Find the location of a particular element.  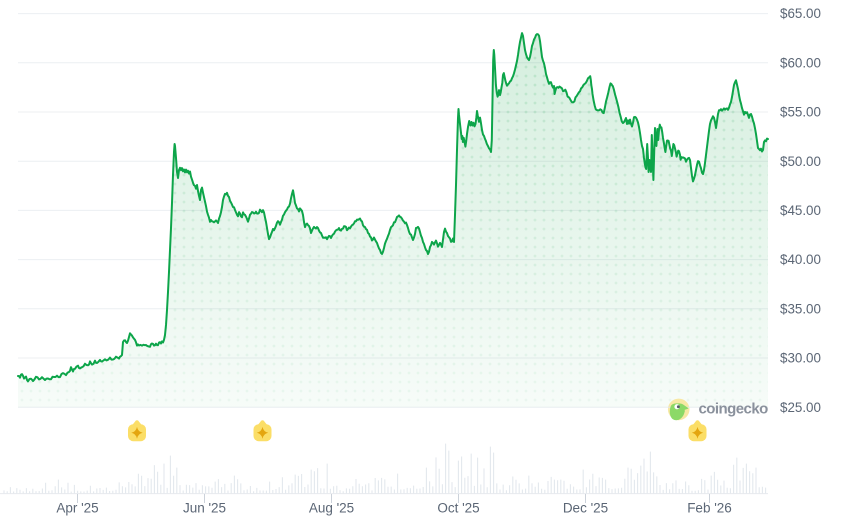

svg-text: coingecko is located at coordinates (734, 408).